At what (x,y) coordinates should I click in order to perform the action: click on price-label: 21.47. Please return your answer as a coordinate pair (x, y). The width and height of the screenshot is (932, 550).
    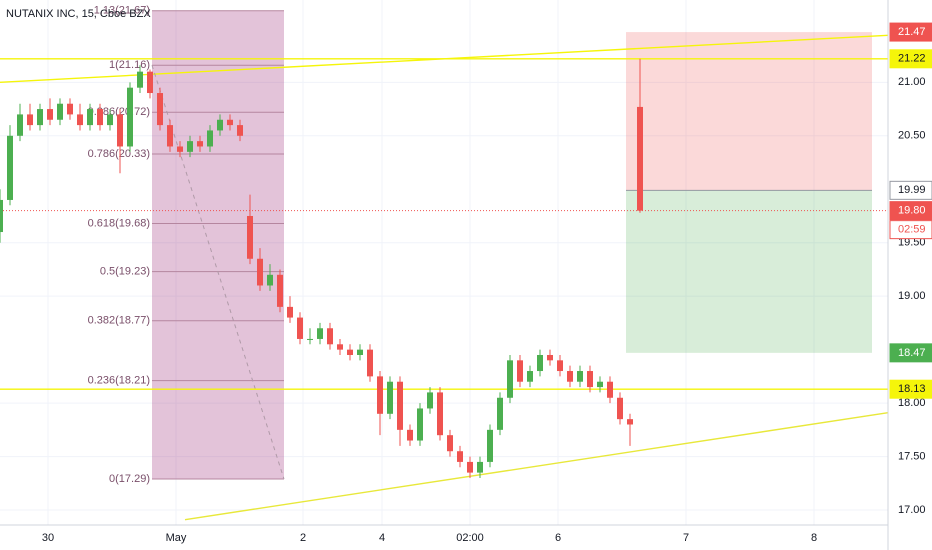
    Looking at the image, I should click on (912, 32).